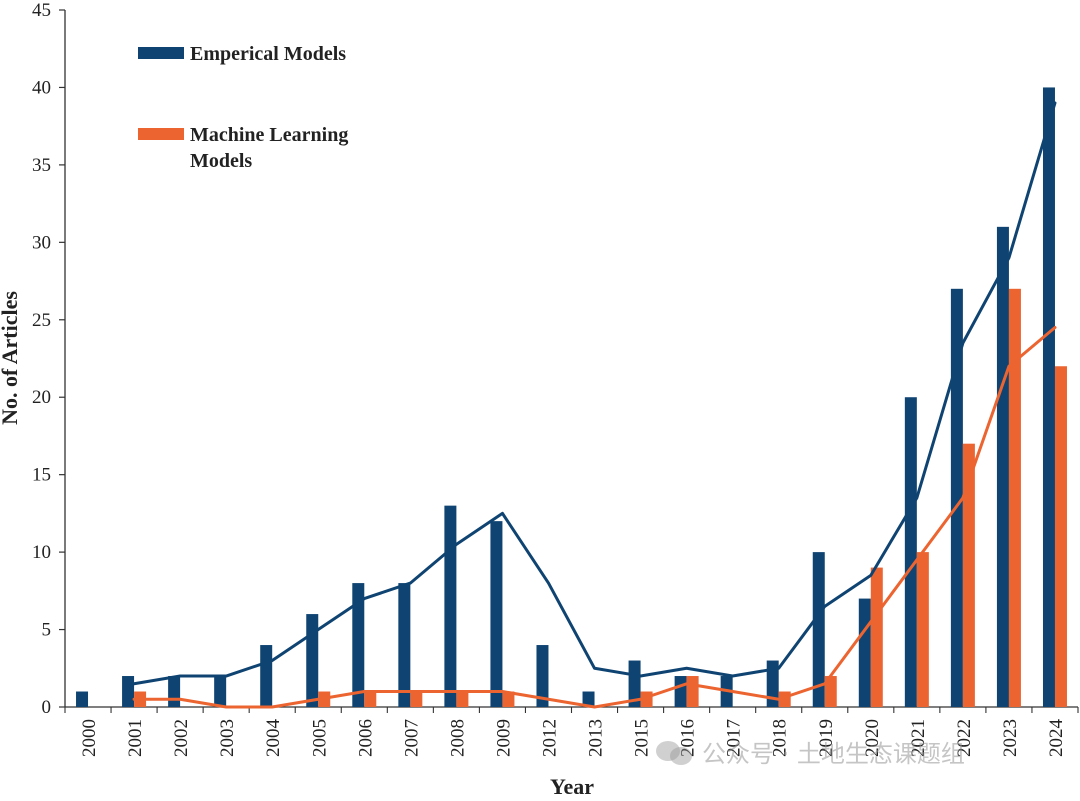  What do you see at coordinates (47, 630) in the screenshot?
I see `y-tick-label: 5` at bounding box center [47, 630].